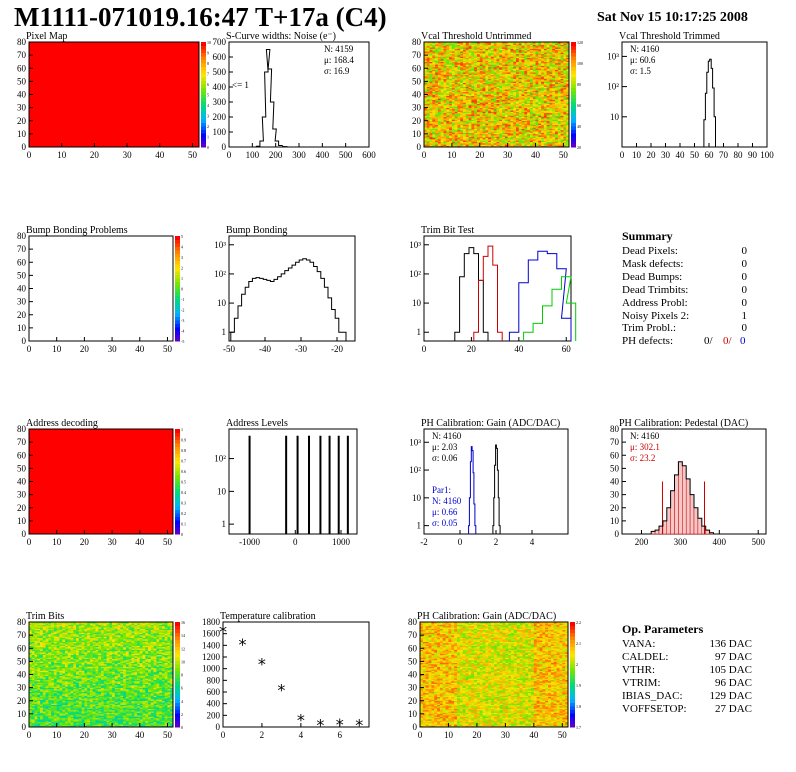 This screenshot has width=796, height=772. I want to click on plot-frame, so click(101, 288).